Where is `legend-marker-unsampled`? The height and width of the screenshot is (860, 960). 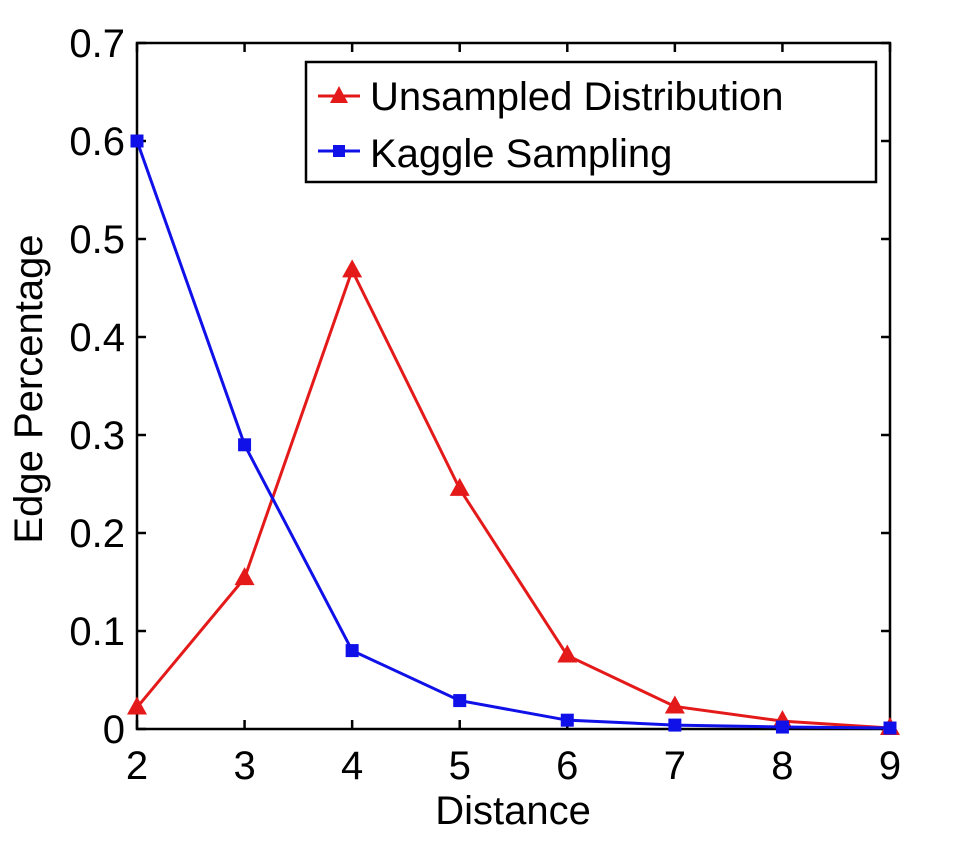
legend-marker-unsampled is located at coordinates (339, 94).